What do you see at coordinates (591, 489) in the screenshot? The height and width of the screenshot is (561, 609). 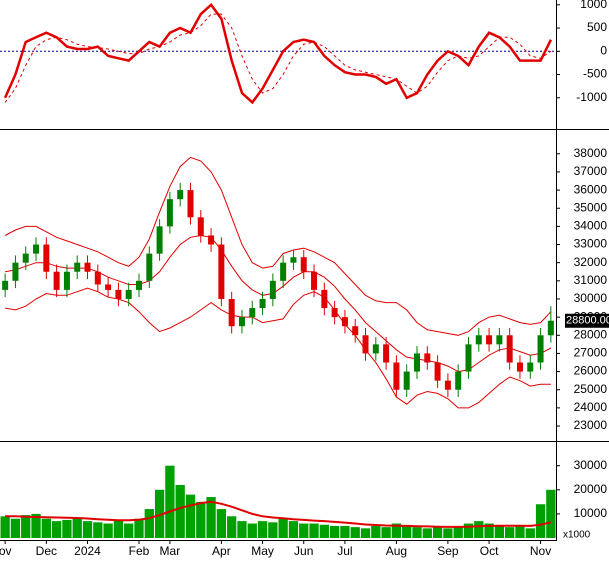 I see `y-tick-label: 20000` at bounding box center [591, 489].